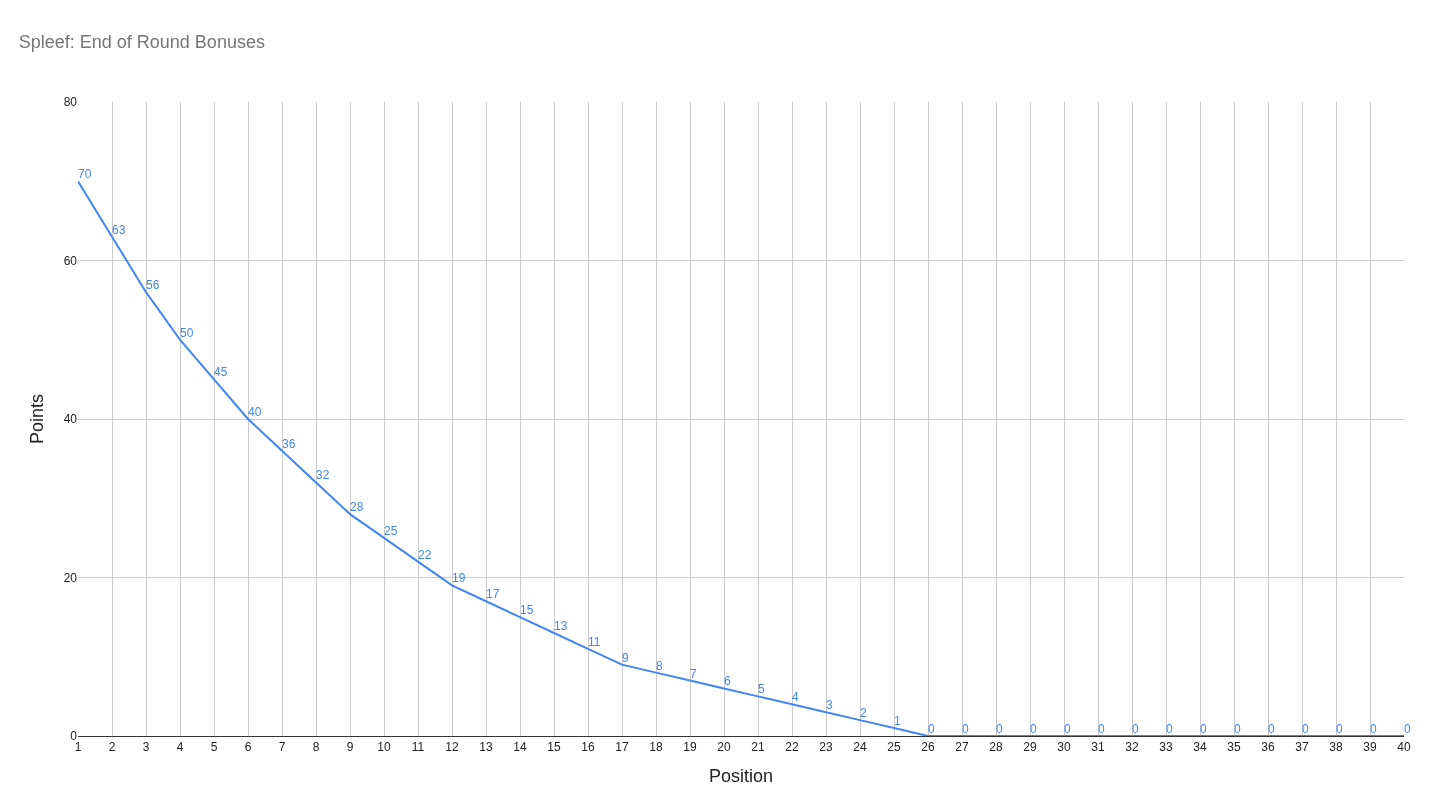  Describe the element at coordinates (493, 594) in the screenshot. I see `data-label: 17` at that location.